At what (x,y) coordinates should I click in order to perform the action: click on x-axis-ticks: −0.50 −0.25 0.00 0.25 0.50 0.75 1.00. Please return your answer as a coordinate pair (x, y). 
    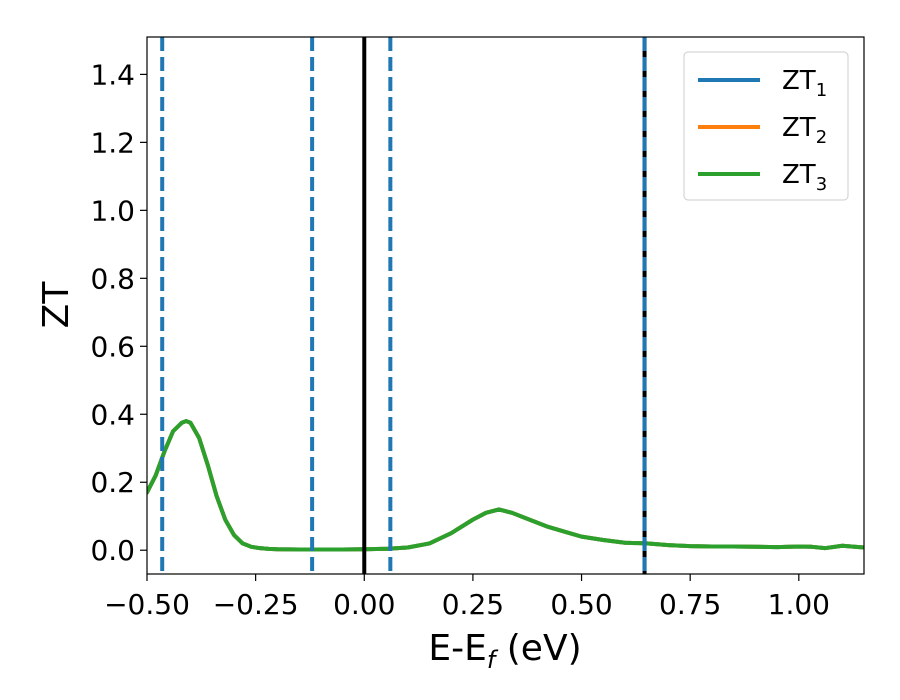
    Looking at the image, I should click on (467, 597).